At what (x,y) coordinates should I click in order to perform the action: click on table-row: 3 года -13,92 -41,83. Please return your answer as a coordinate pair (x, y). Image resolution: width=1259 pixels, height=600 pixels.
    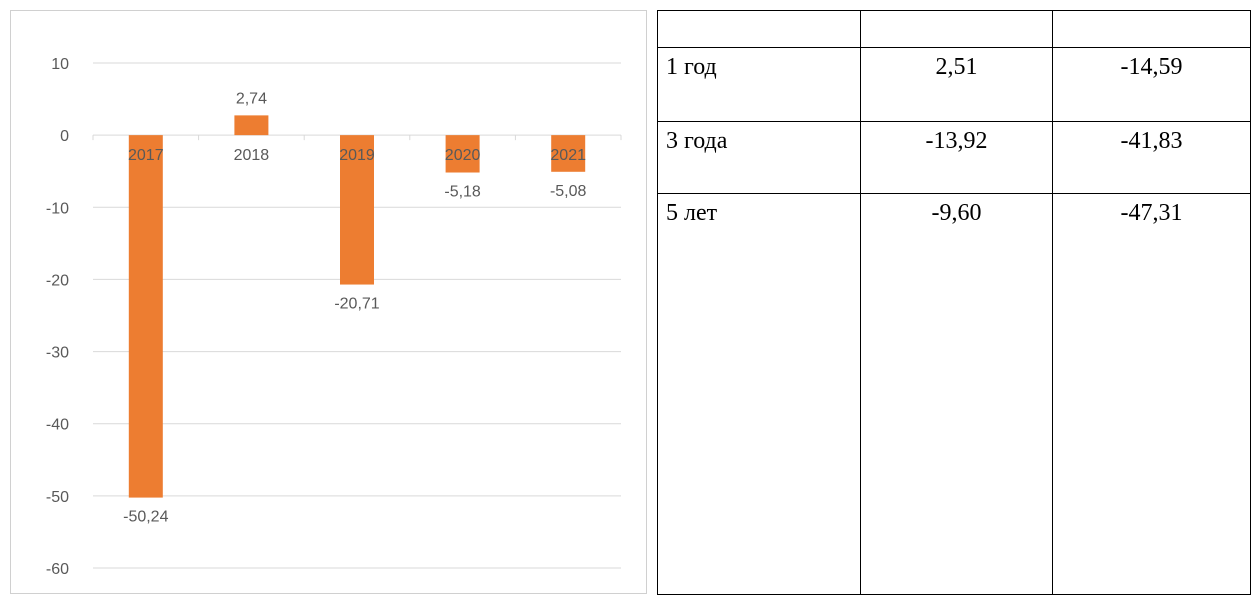
    Looking at the image, I should click on (954, 157).